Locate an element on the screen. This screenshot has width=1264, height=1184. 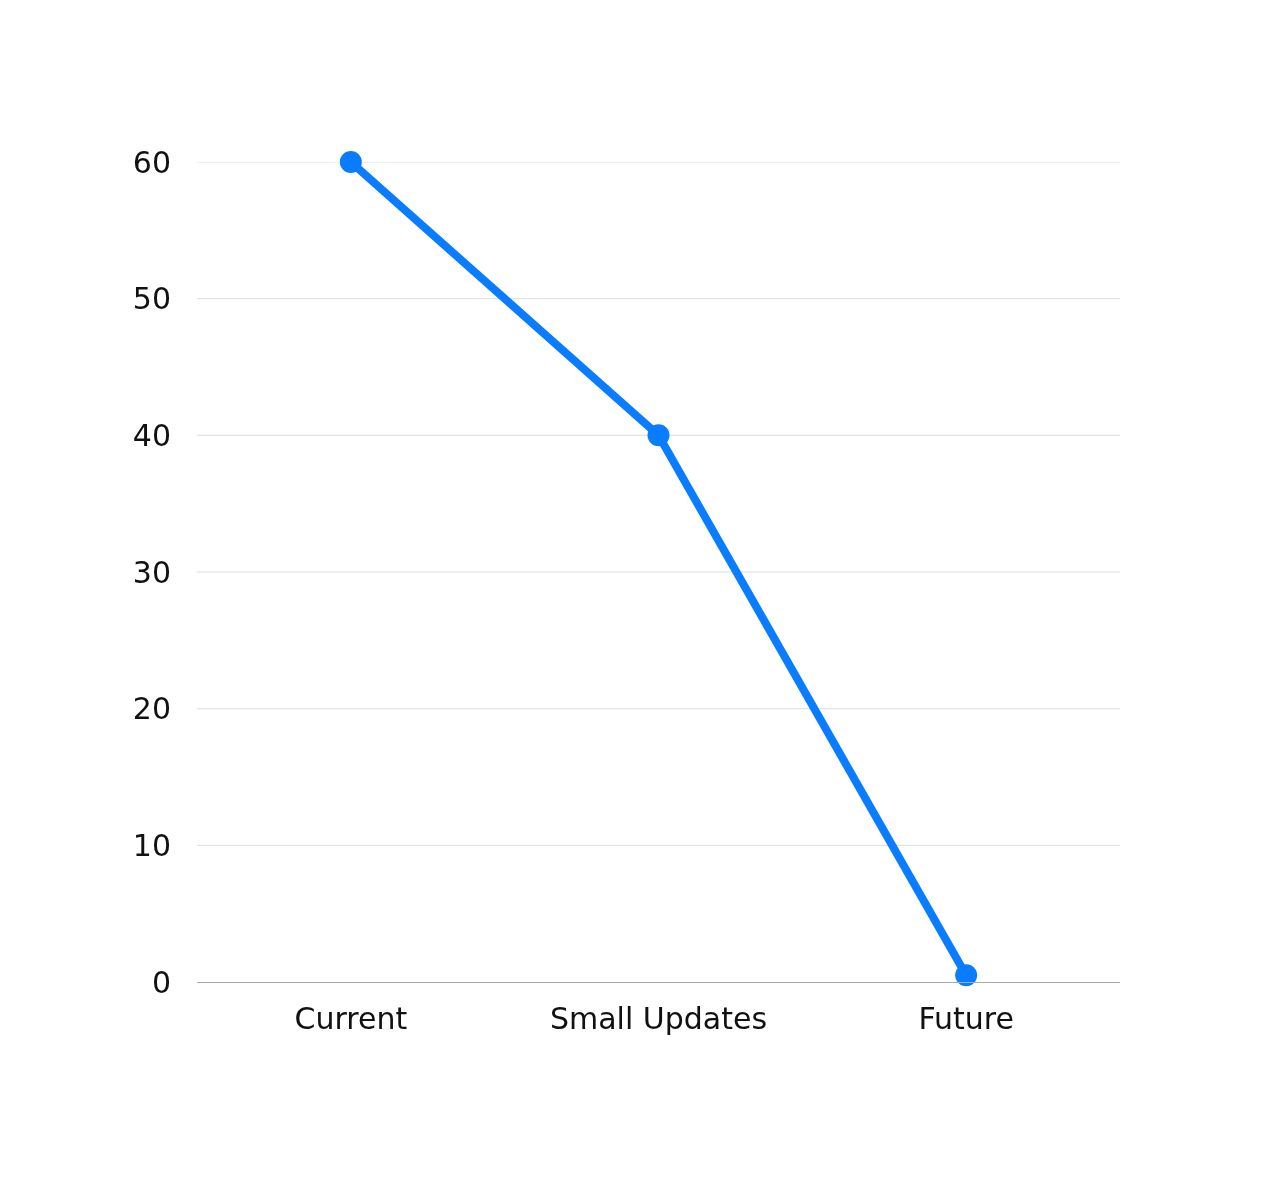
y-tick-label: 30 is located at coordinates (151, 572).